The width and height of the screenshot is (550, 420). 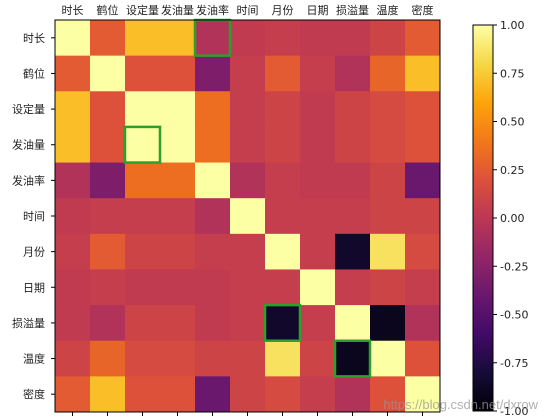 What do you see at coordinates (512, 73) in the screenshot?
I see `colorbar-tick-label: 0.75` at bounding box center [512, 73].